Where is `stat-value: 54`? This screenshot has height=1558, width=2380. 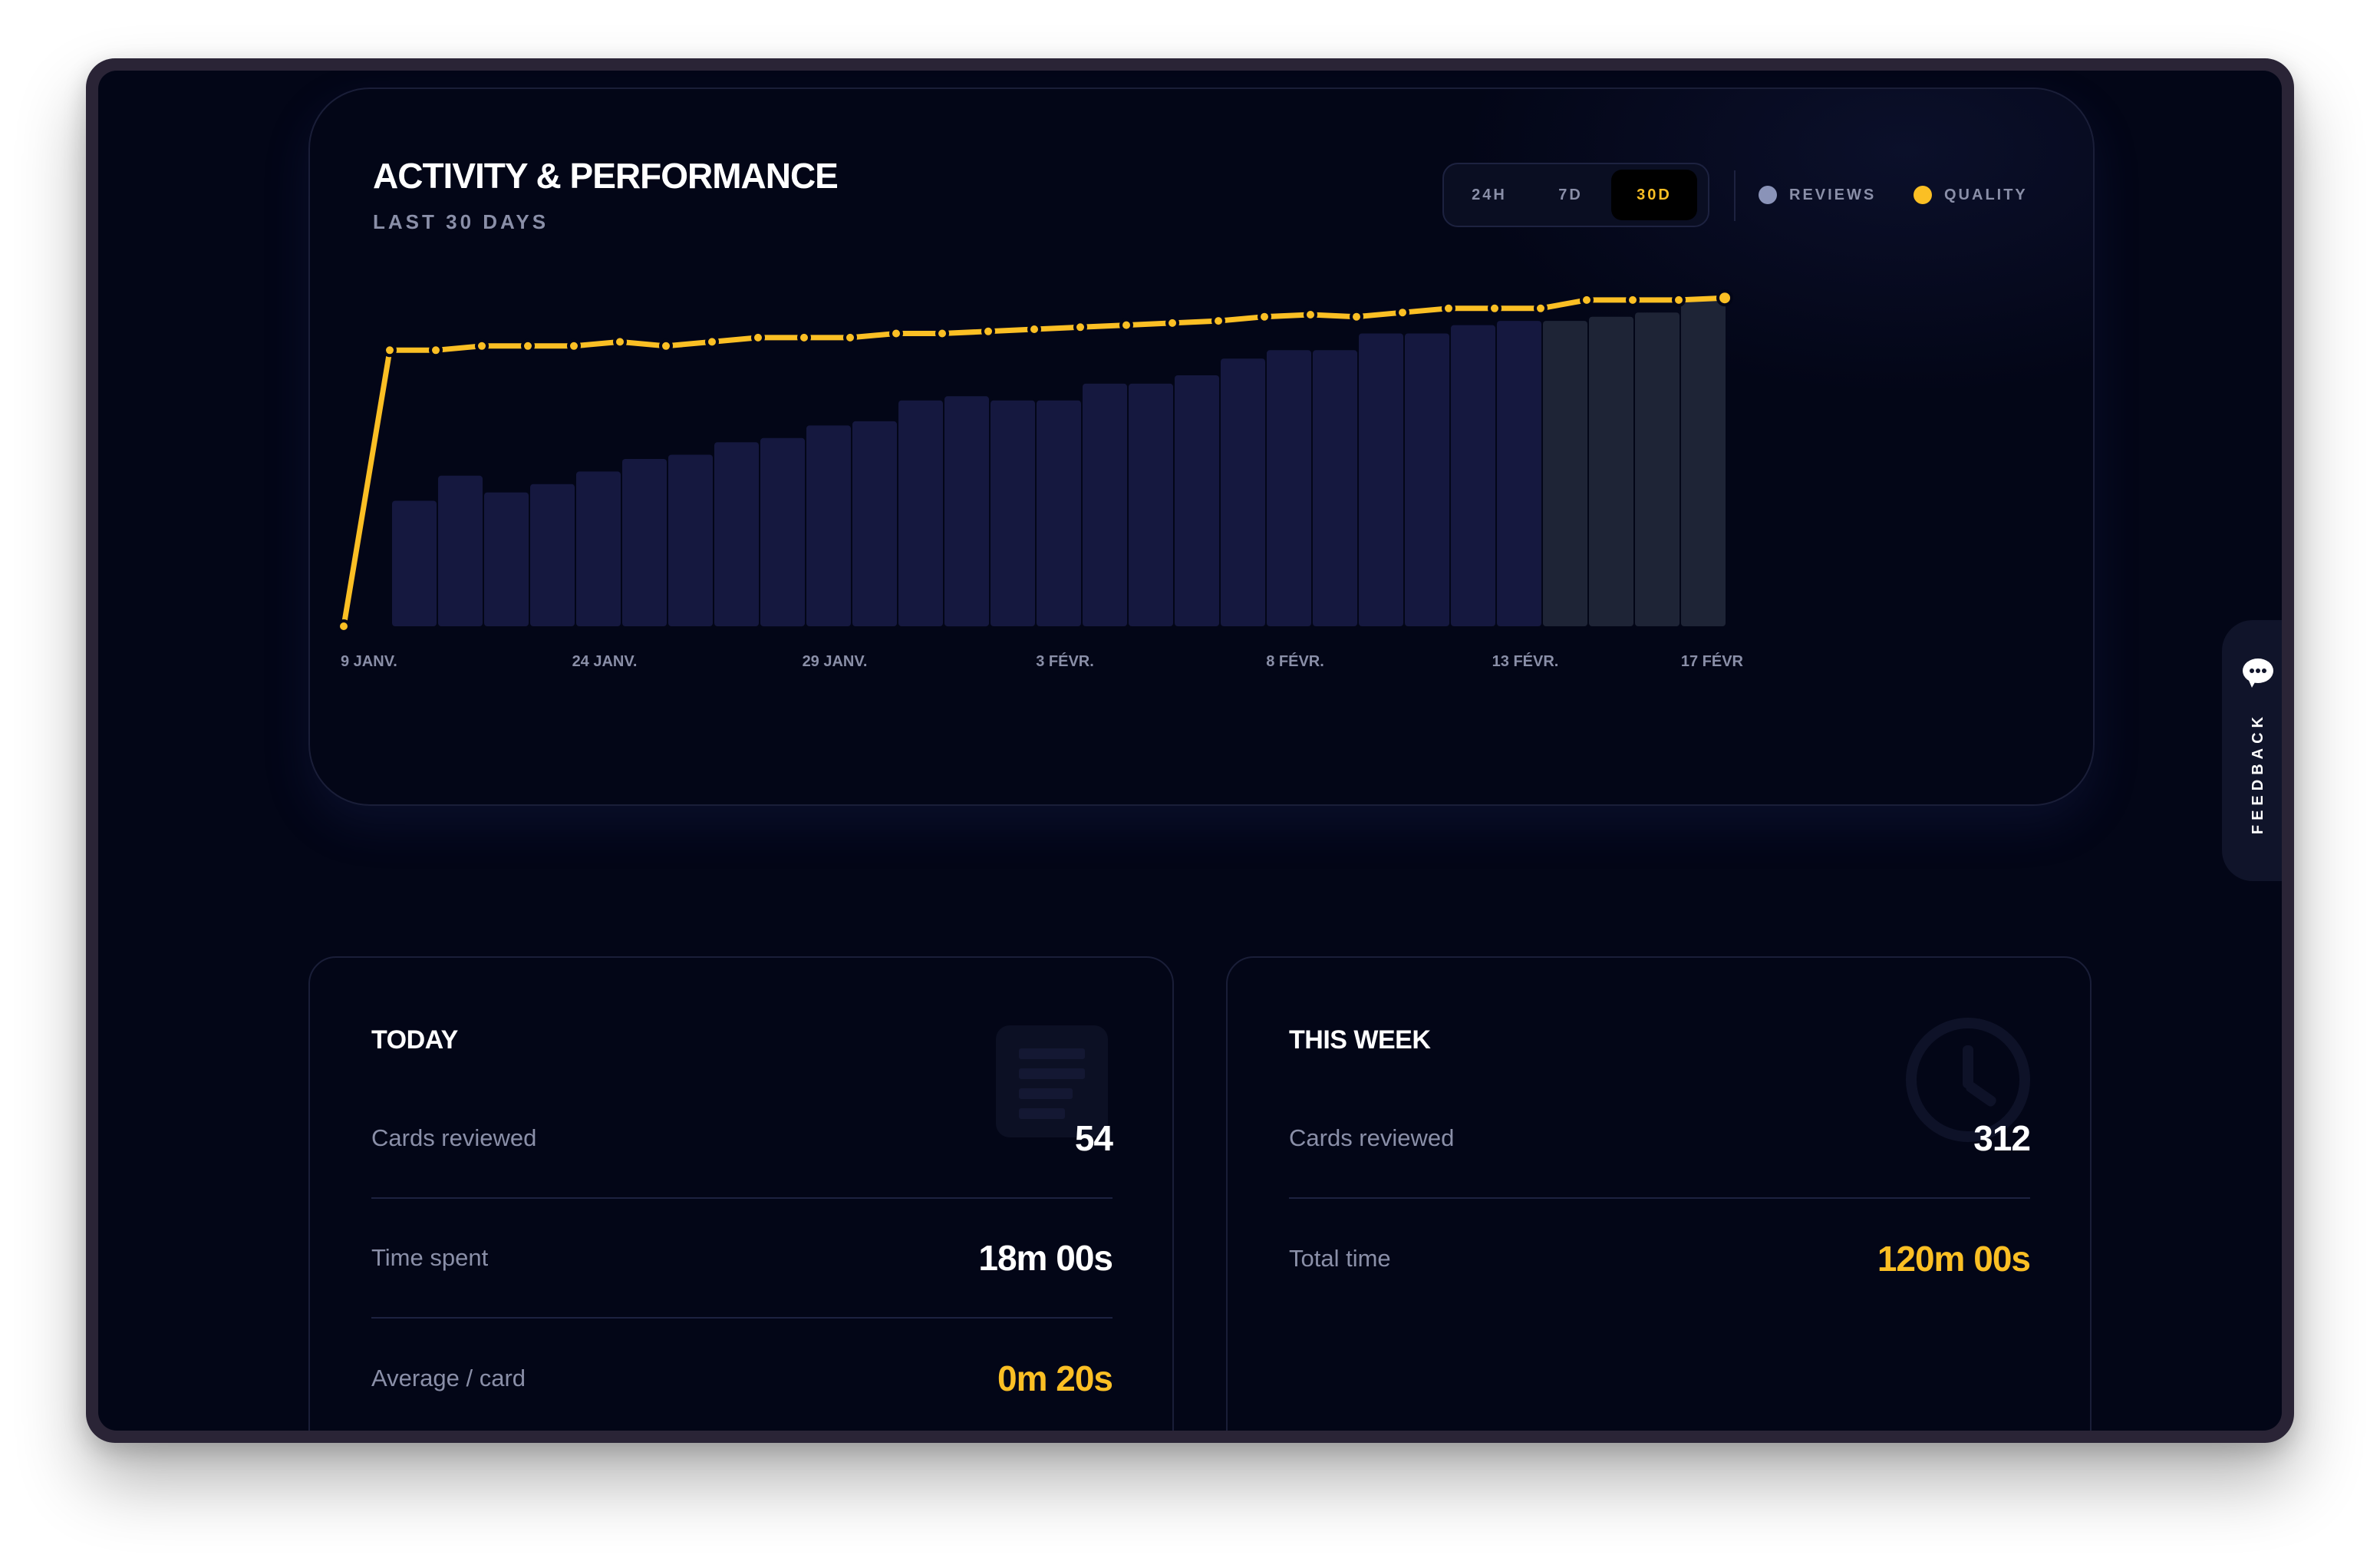
stat-value: 54 is located at coordinates (1093, 1138).